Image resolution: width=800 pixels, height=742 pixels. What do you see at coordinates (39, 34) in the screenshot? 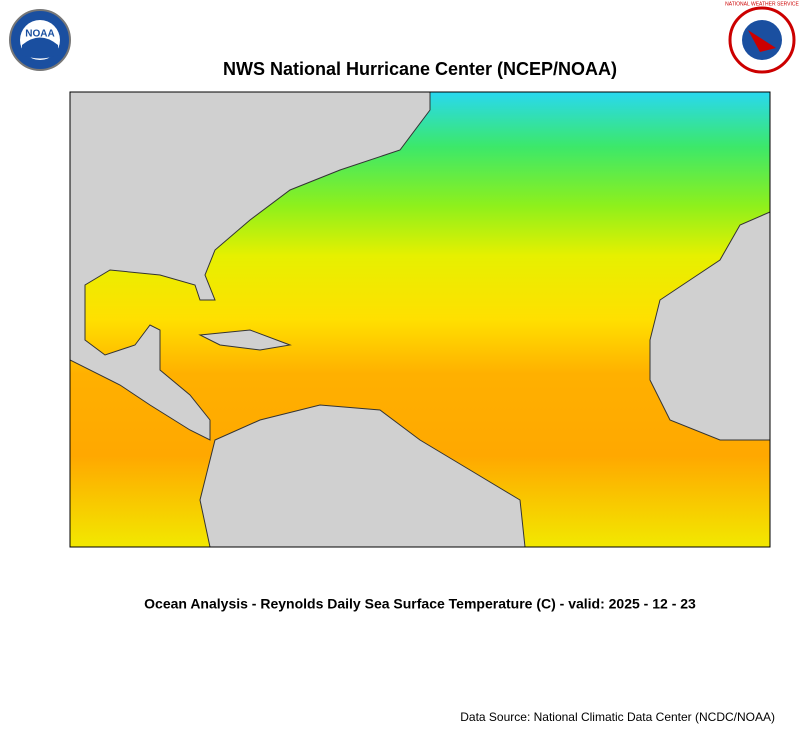
I see `logo-text: NOAA` at bounding box center [39, 34].